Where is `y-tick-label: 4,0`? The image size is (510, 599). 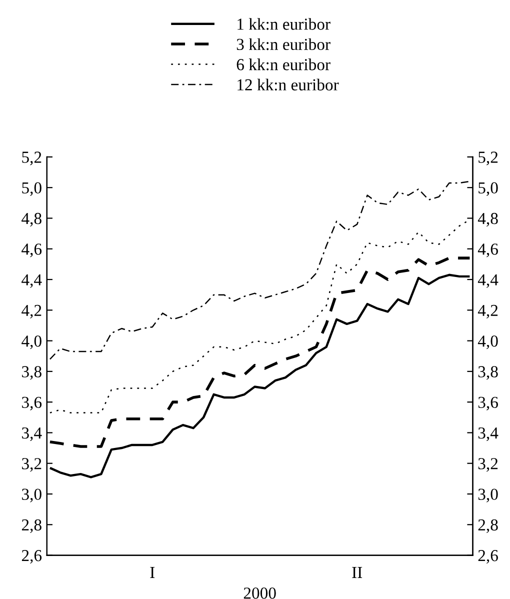 y-tick-label: 4,0 is located at coordinates (32, 342).